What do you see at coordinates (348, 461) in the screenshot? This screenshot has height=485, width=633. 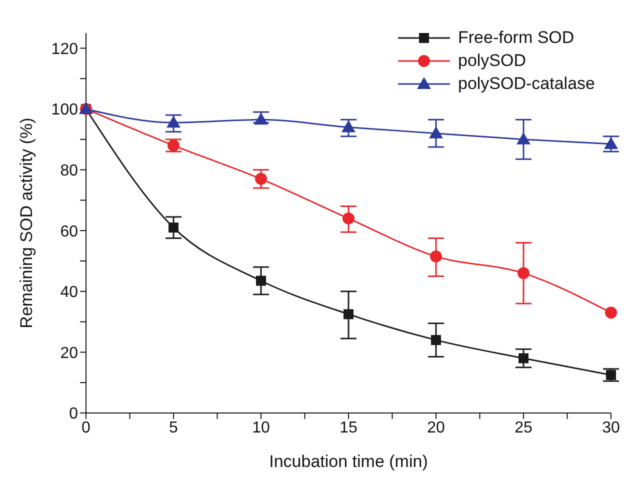 I see `x-axis-title: Incubation time (min)` at bounding box center [348, 461].